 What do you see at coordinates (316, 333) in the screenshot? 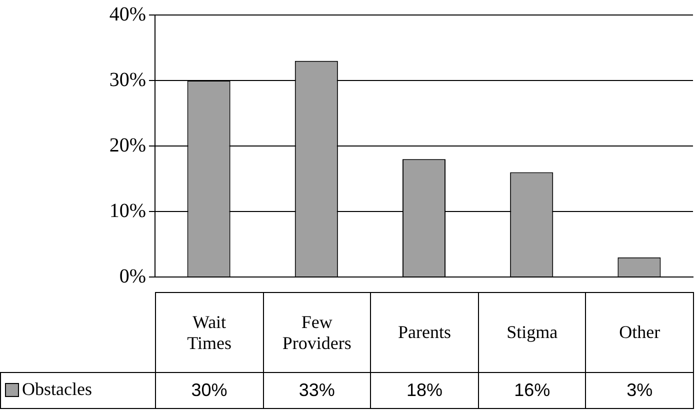
I see `x-tick-label: Few Providers` at bounding box center [316, 333].